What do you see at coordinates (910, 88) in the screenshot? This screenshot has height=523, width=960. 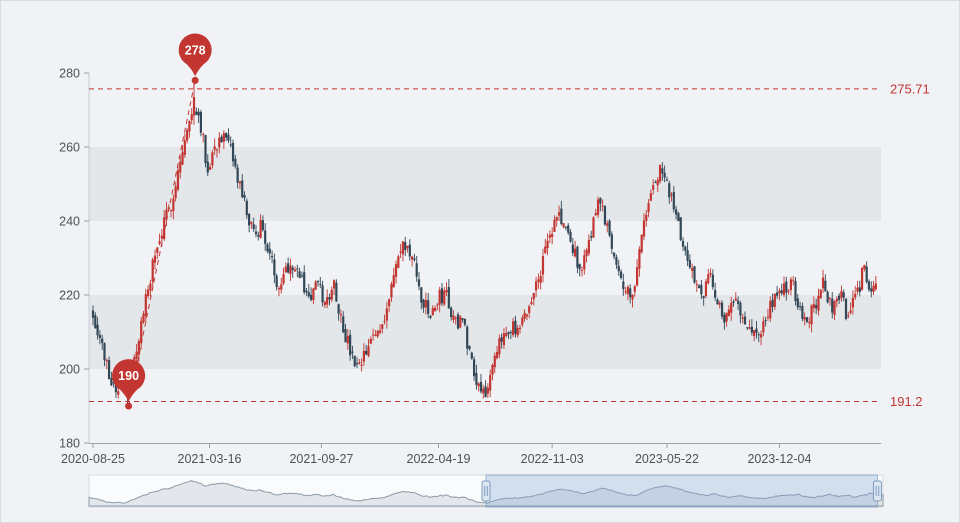 I see `markline-max-label: 275.71` at bounding box center [910, 88].